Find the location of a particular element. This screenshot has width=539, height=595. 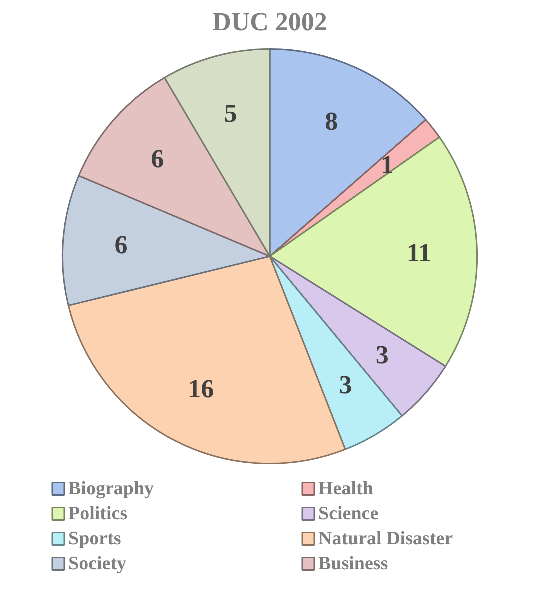

legend-label: Sports is located at coordinates (95, 539).